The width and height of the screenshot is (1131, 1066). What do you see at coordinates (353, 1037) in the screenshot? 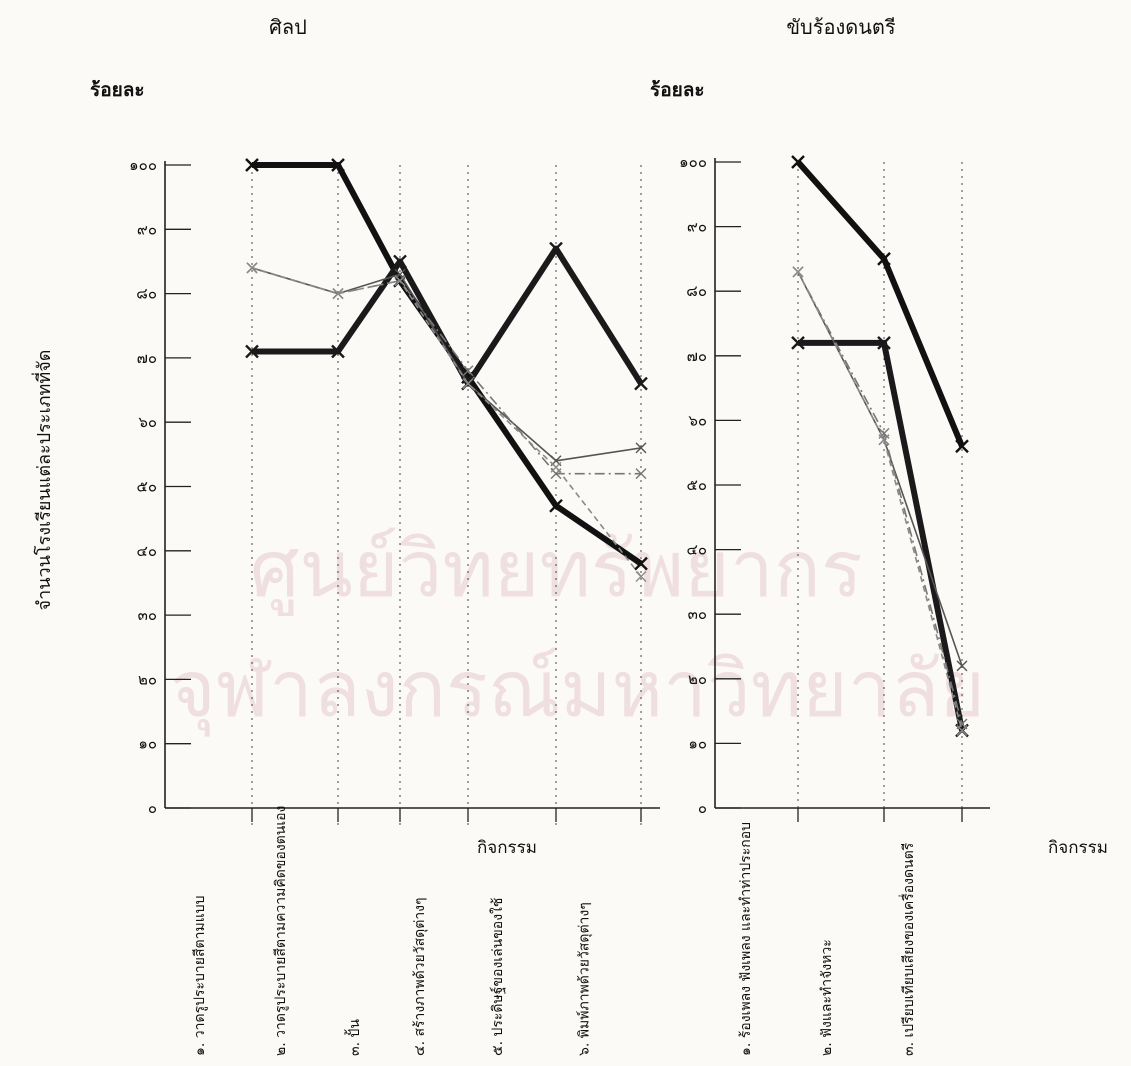
I see `category-label: ๓. ปั้น` at bounding box center [353, 1037].